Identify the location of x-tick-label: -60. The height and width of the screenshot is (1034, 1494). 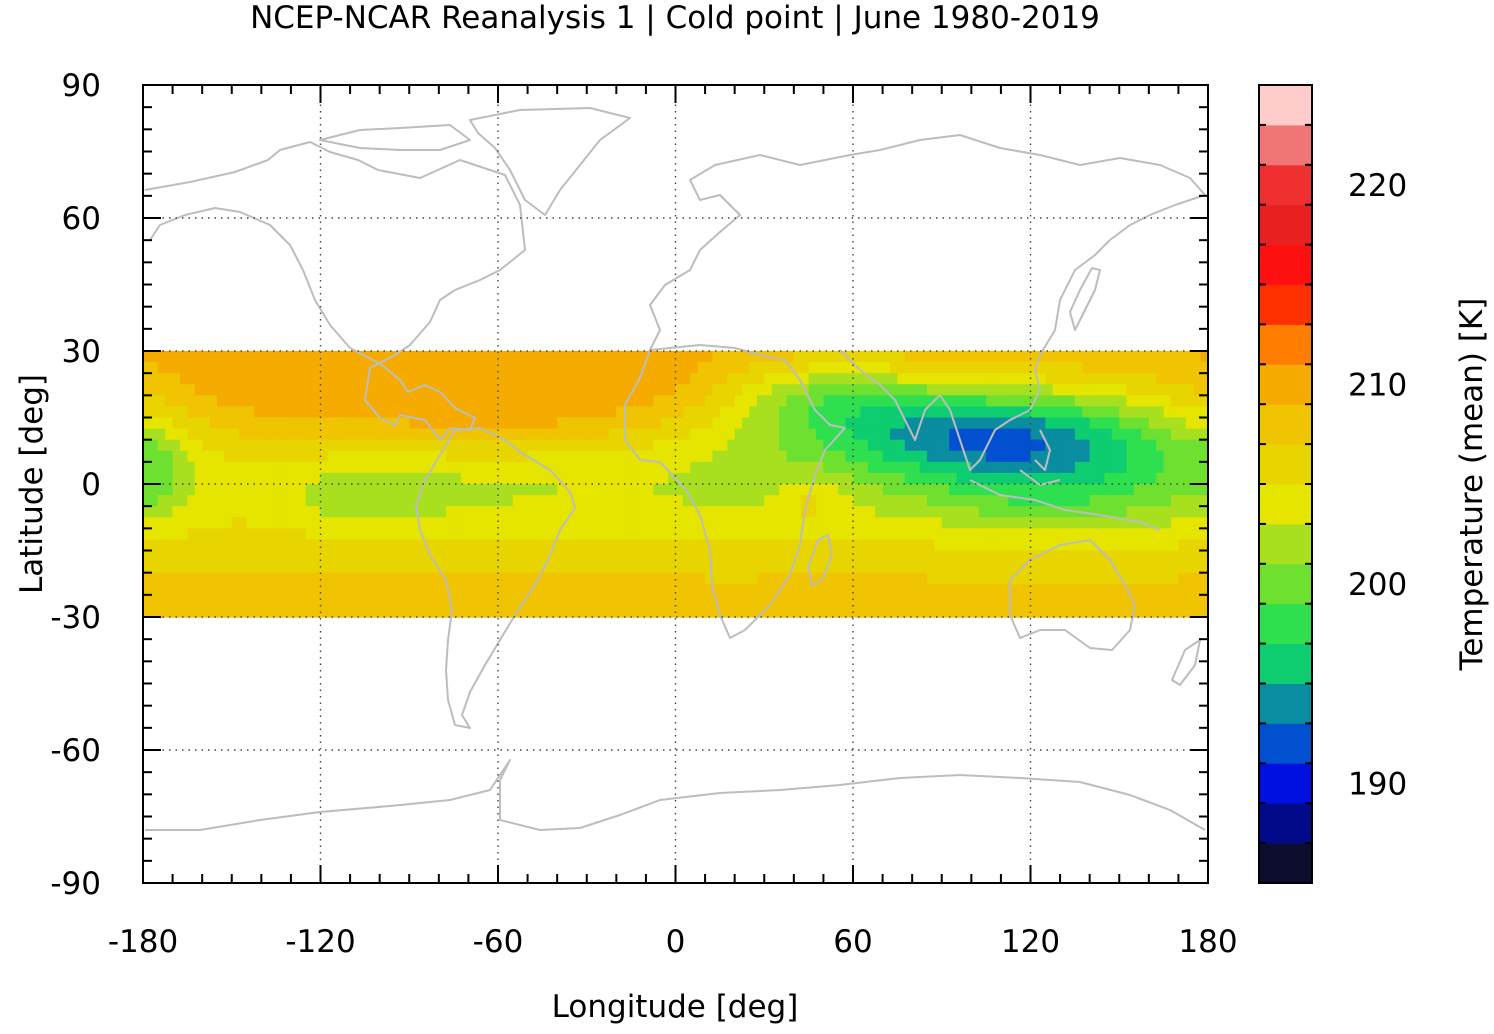
(498, 942).